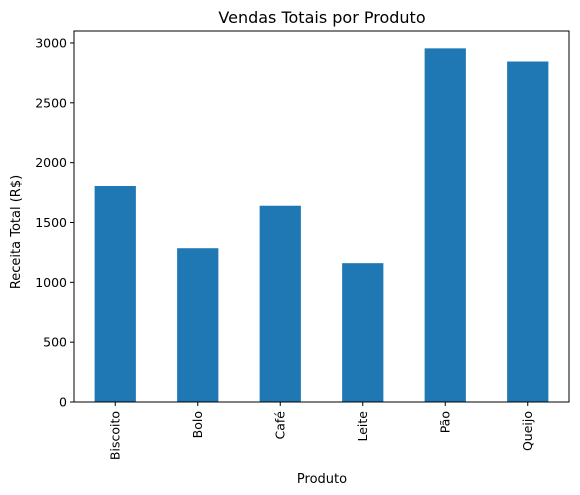 Image resolution: width=580 pixels, height=495 pixels. What do you see at coordinates (51, 282) in the screenshot?
I see `y-tick-label: 1000` at bounding box center [51, 282].